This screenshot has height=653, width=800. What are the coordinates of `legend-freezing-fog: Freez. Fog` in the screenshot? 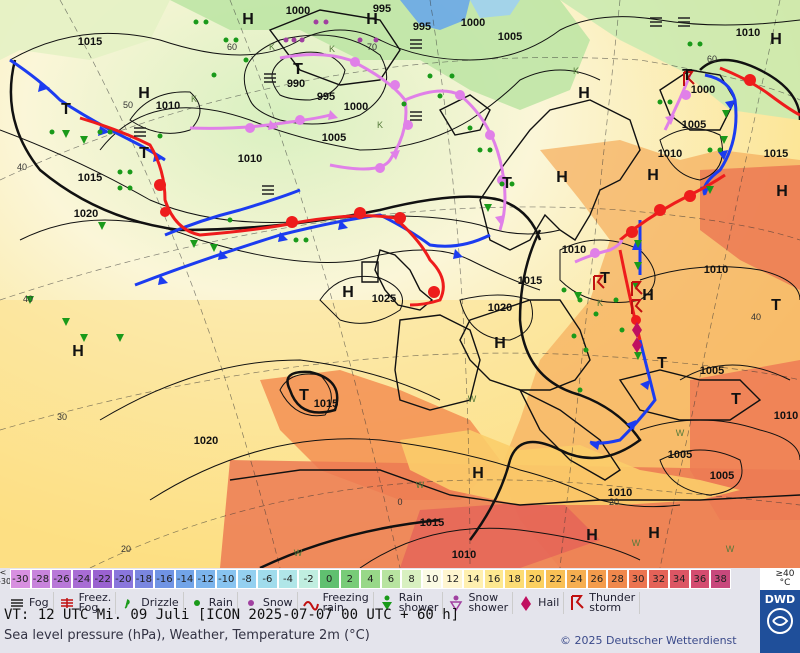 It's located at (85, 603).